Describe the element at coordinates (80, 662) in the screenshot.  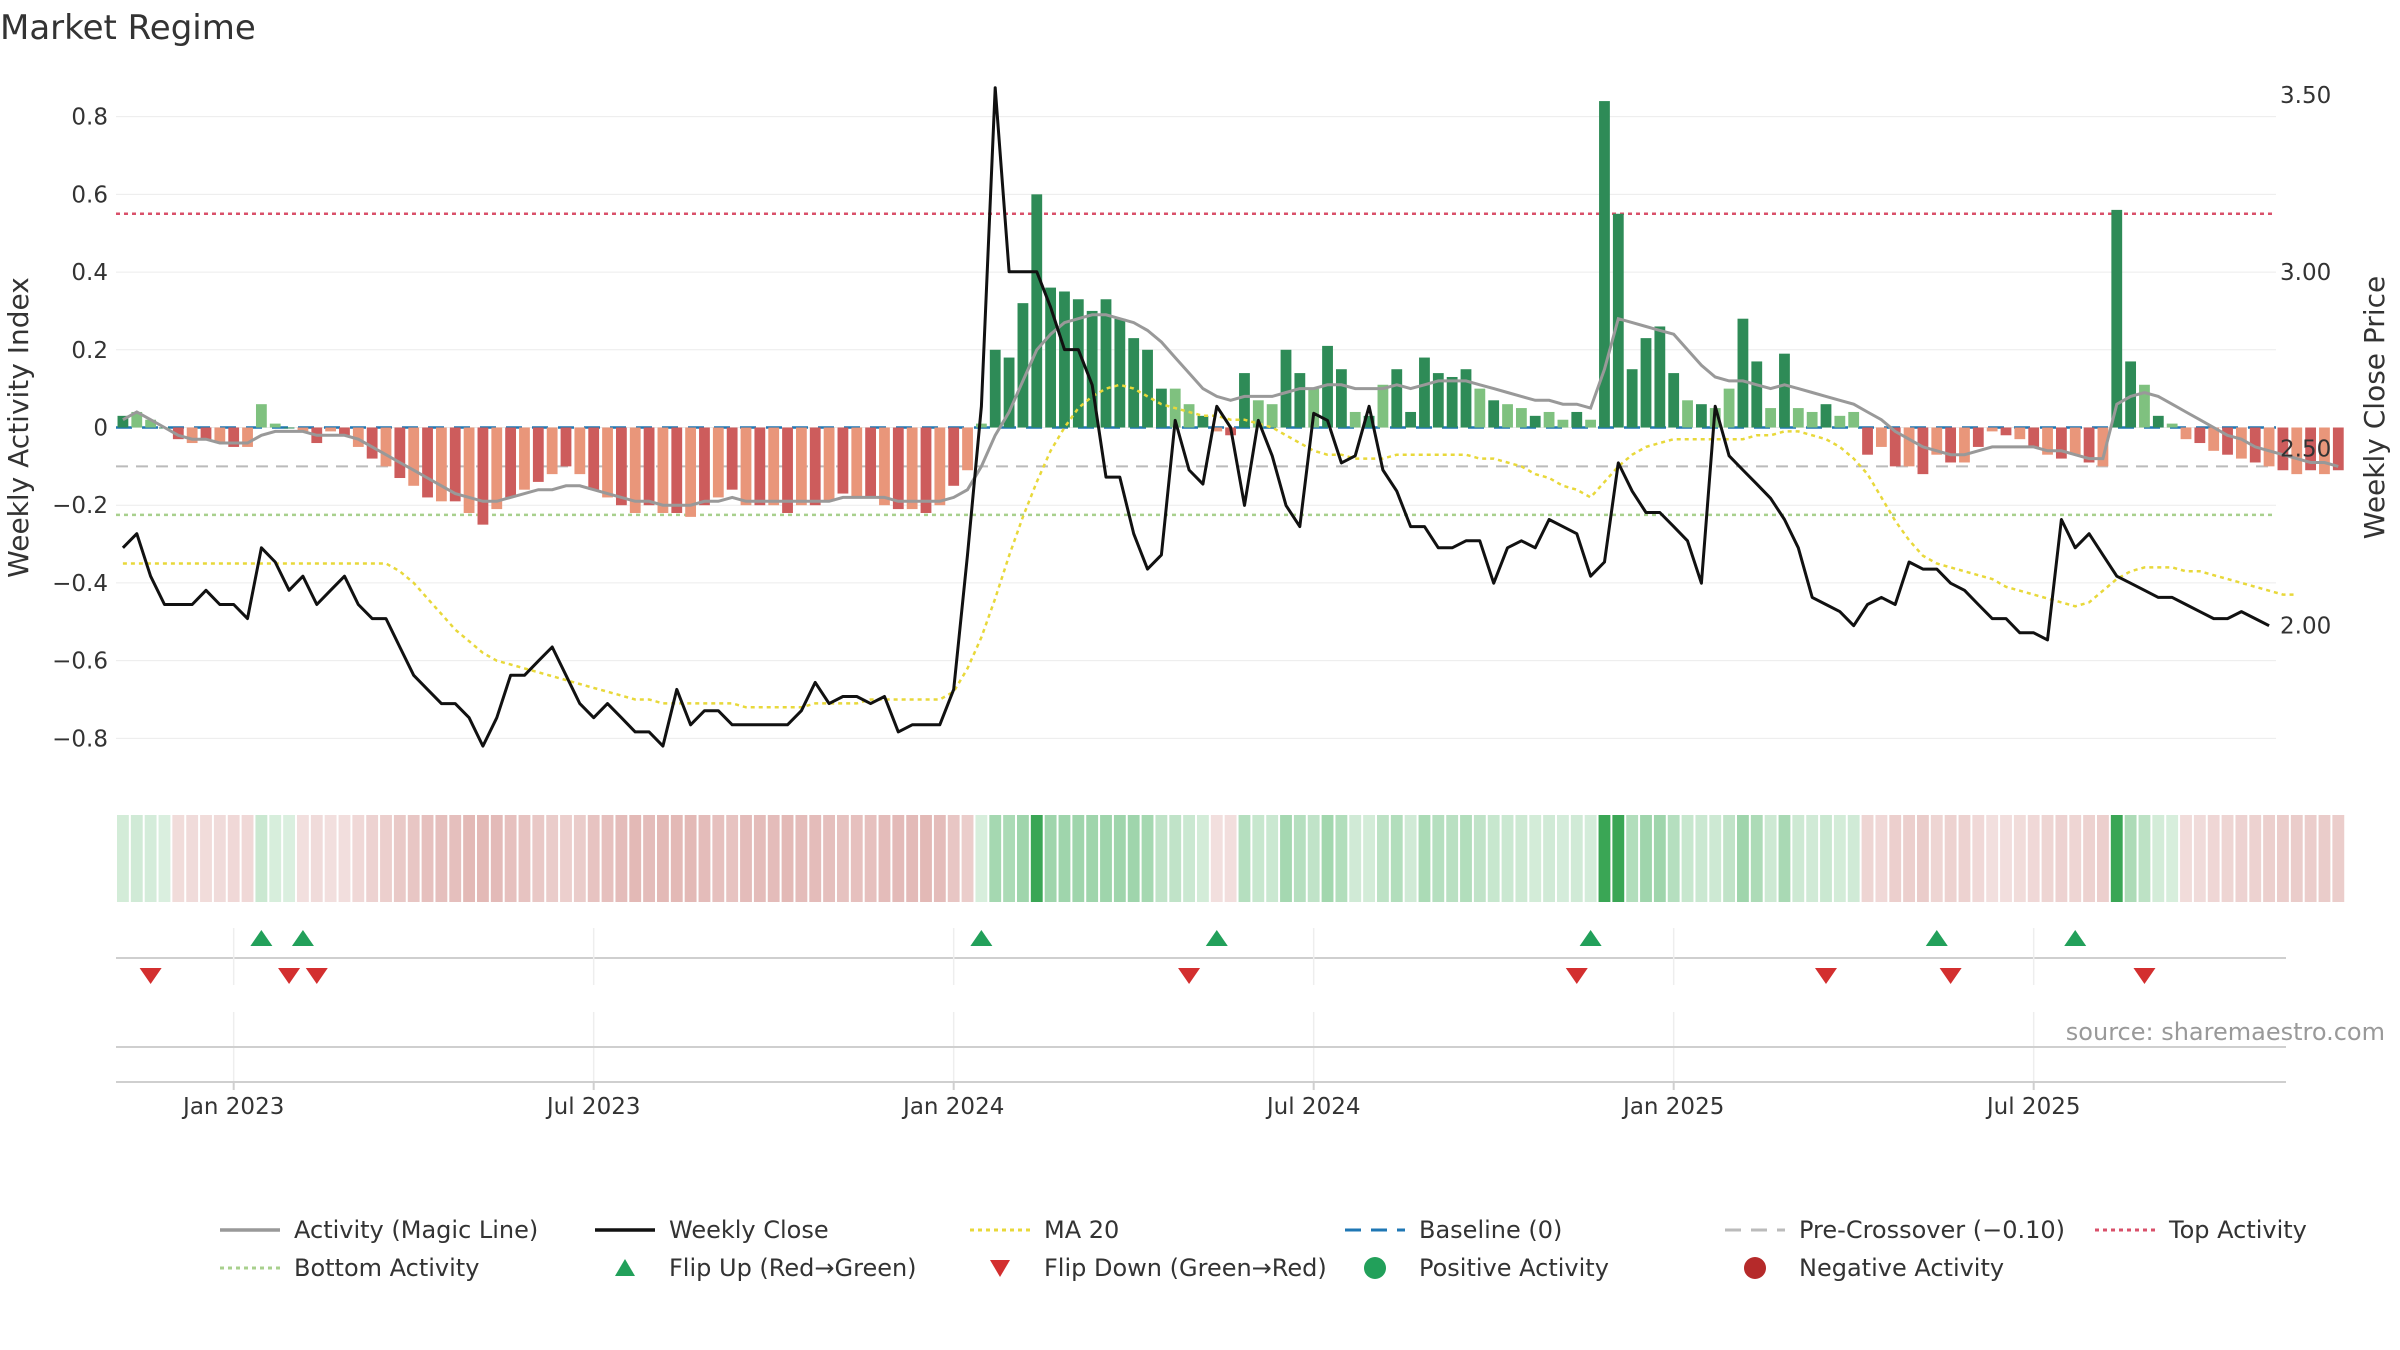
I see `left-tick-label: −0.6` at that location.